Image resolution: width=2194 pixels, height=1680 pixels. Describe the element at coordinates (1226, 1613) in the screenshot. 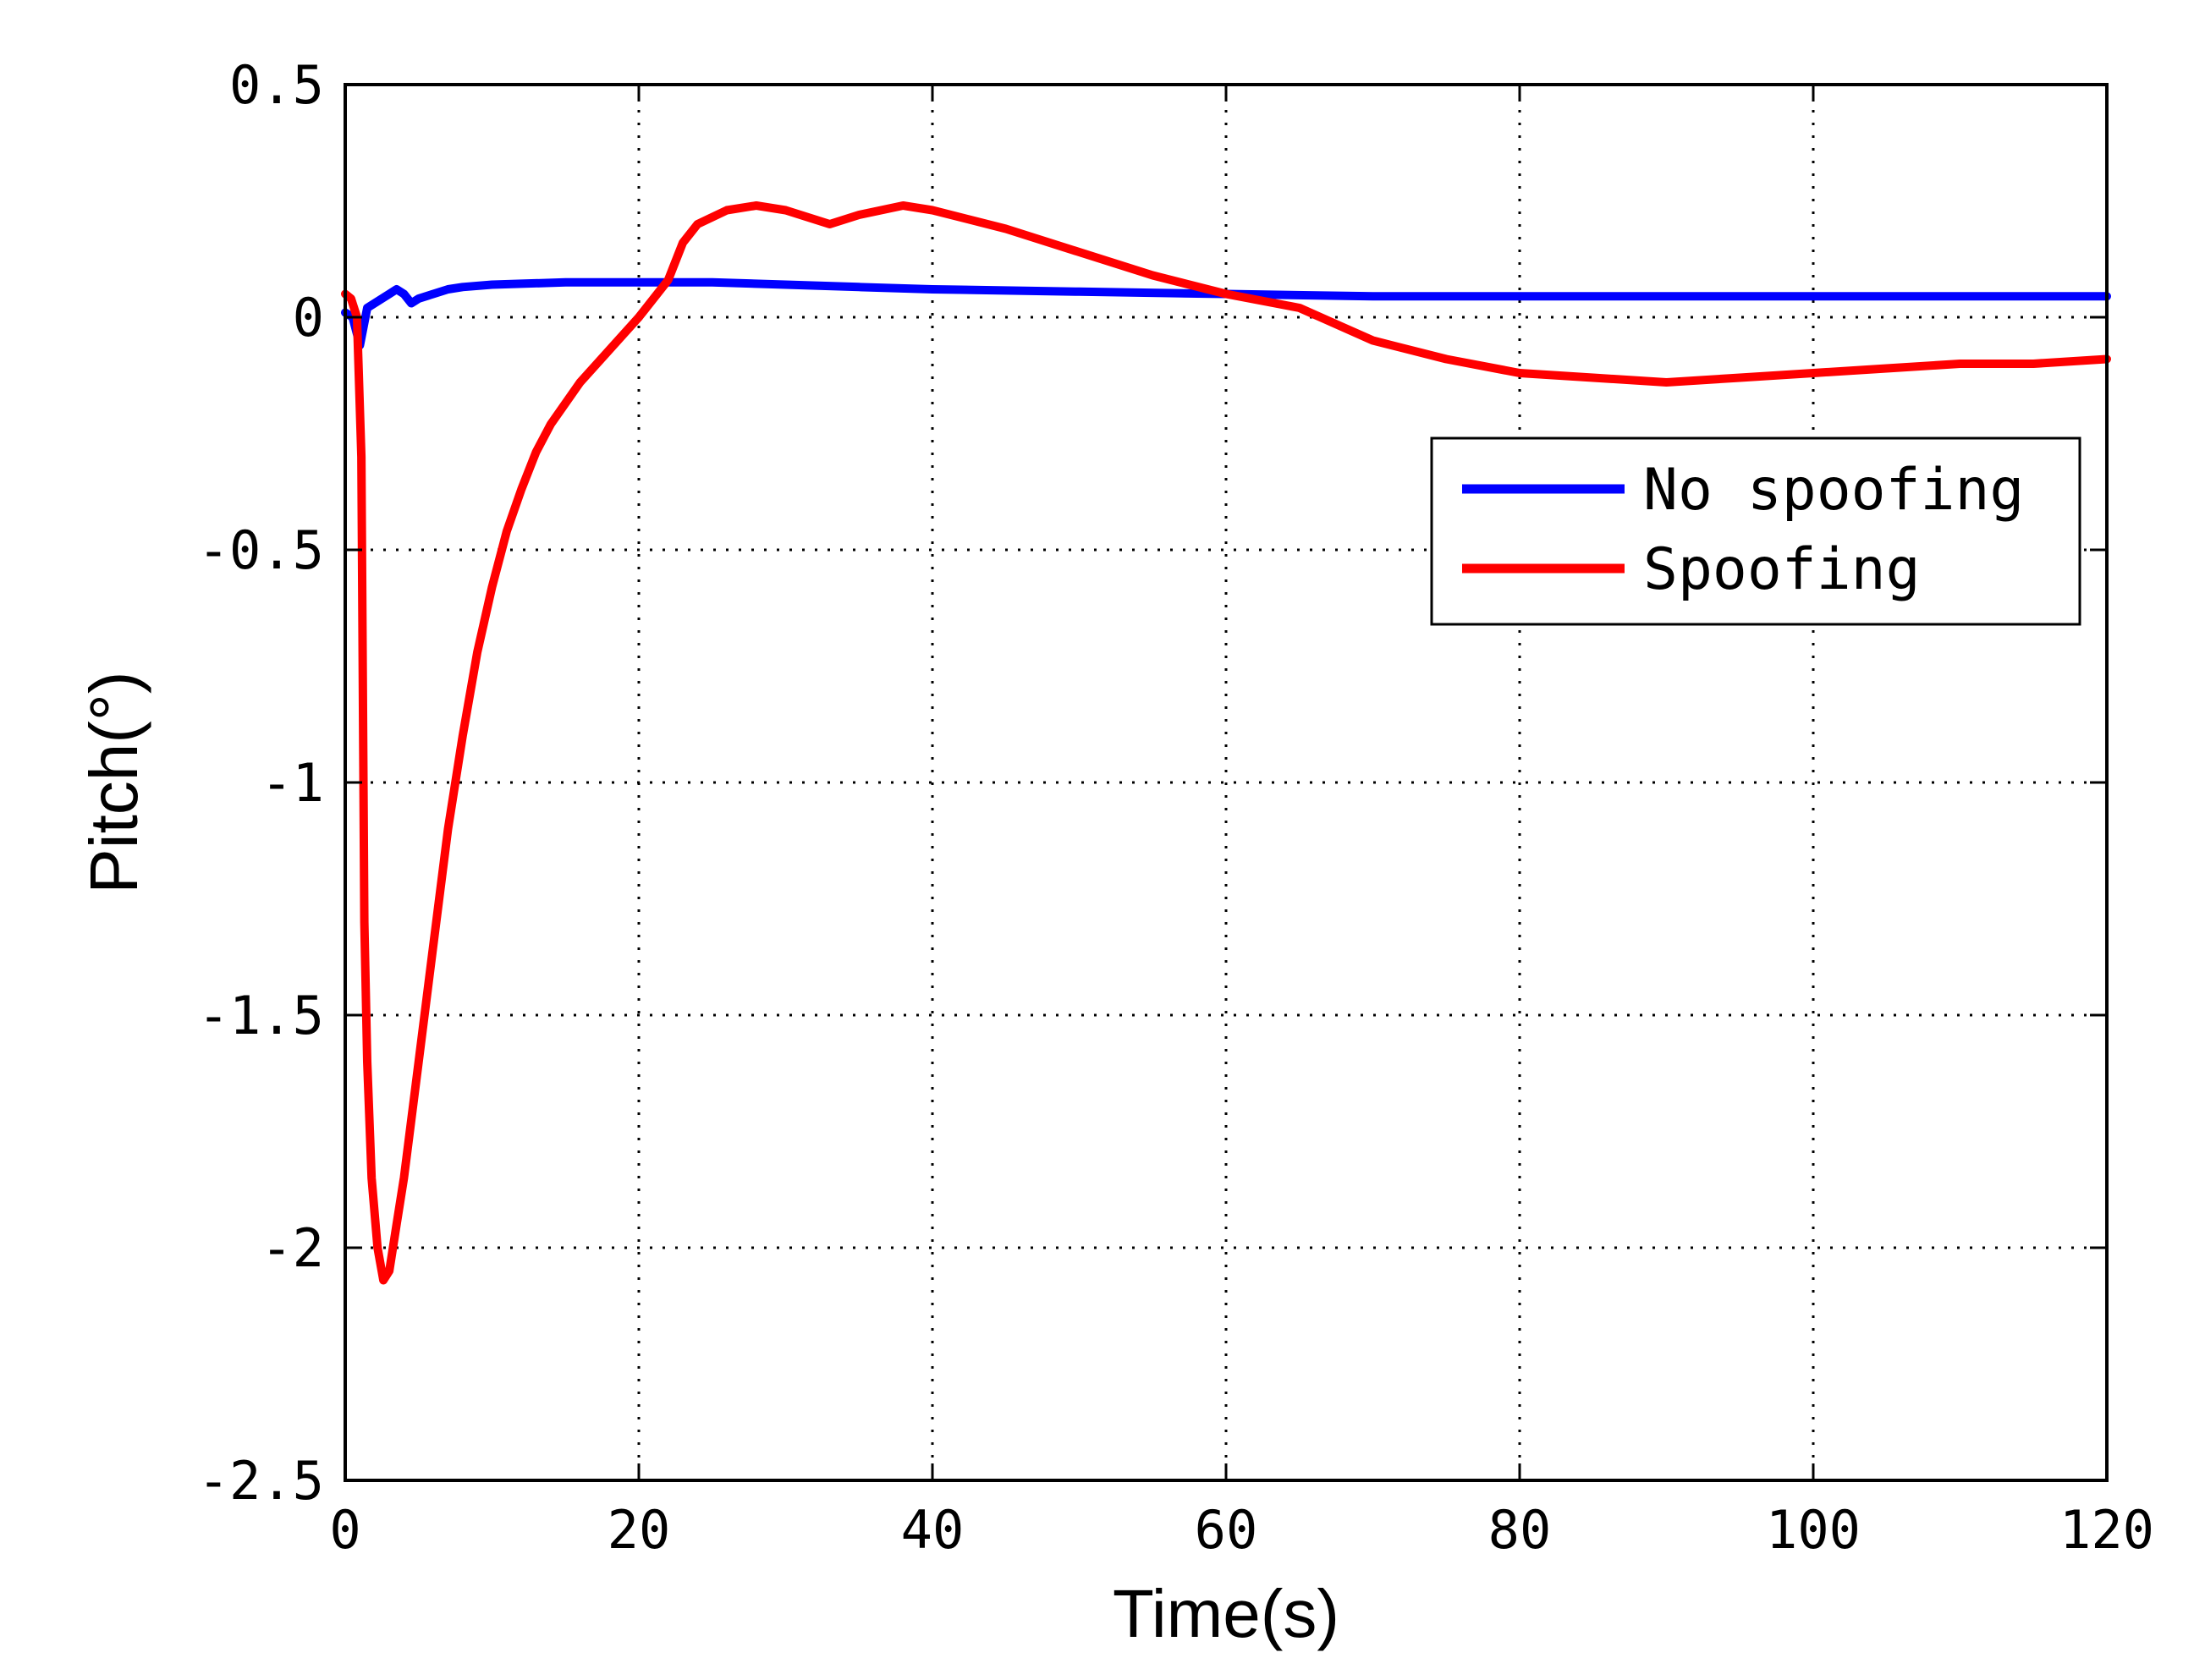

I see `x-axis-title: Time(s)` at that location.